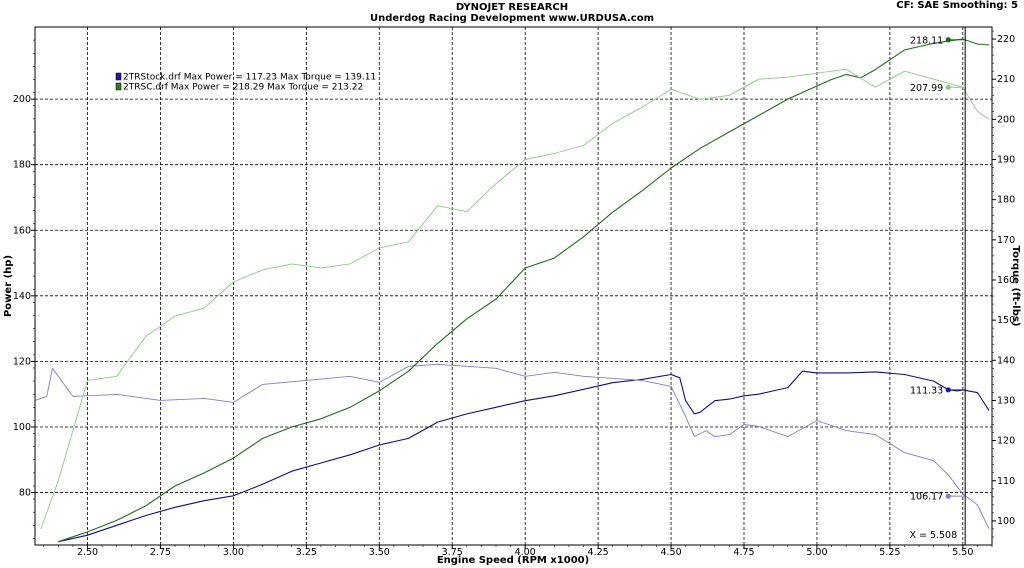  I want to click on marker-value: 207.99, so click(926, 88).